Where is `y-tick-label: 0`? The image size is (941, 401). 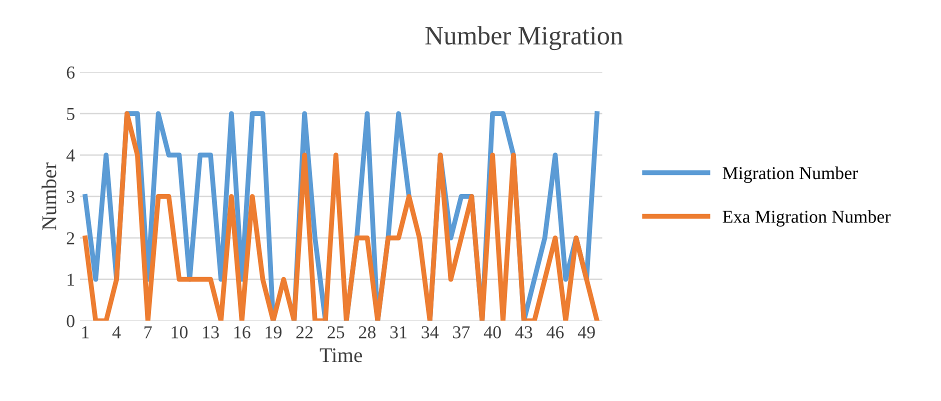
y-tick-label: 0 is located at coordinates (70, 321).